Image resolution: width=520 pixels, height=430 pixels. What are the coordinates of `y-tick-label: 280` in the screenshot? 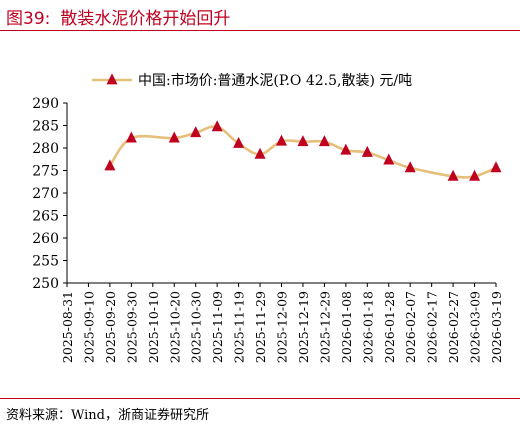 It's located at (45, 149).